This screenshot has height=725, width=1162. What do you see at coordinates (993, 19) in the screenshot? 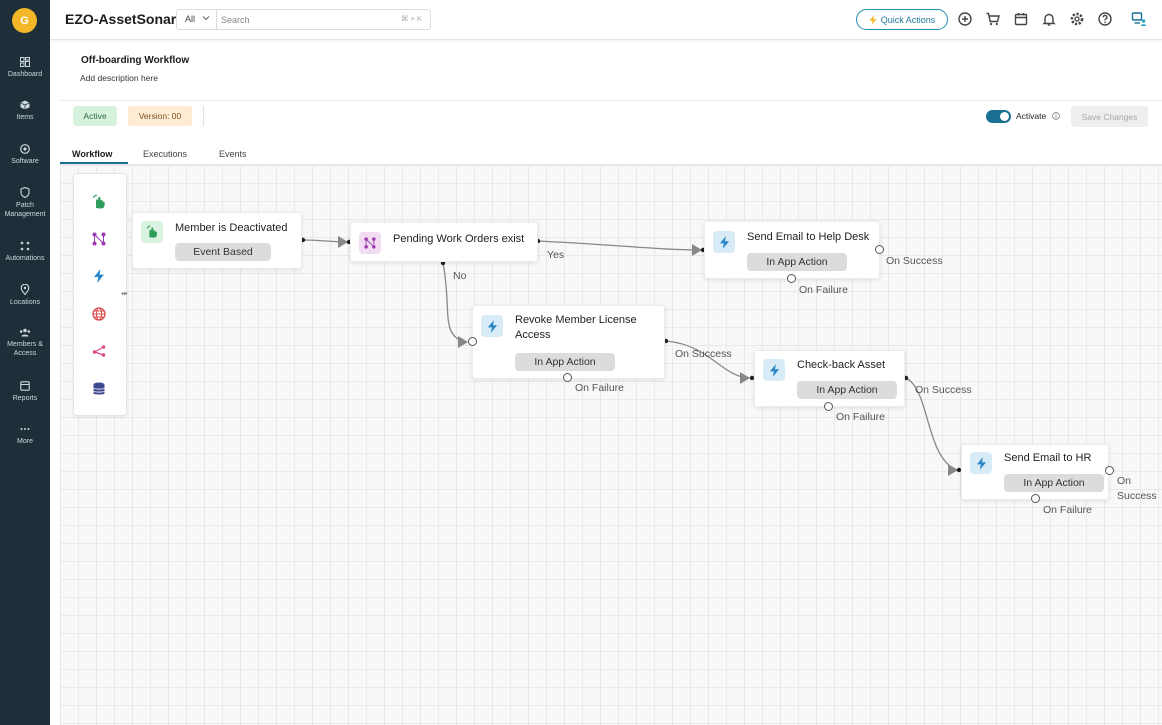
I see `cart-icon` at bounding box center [993, 19].